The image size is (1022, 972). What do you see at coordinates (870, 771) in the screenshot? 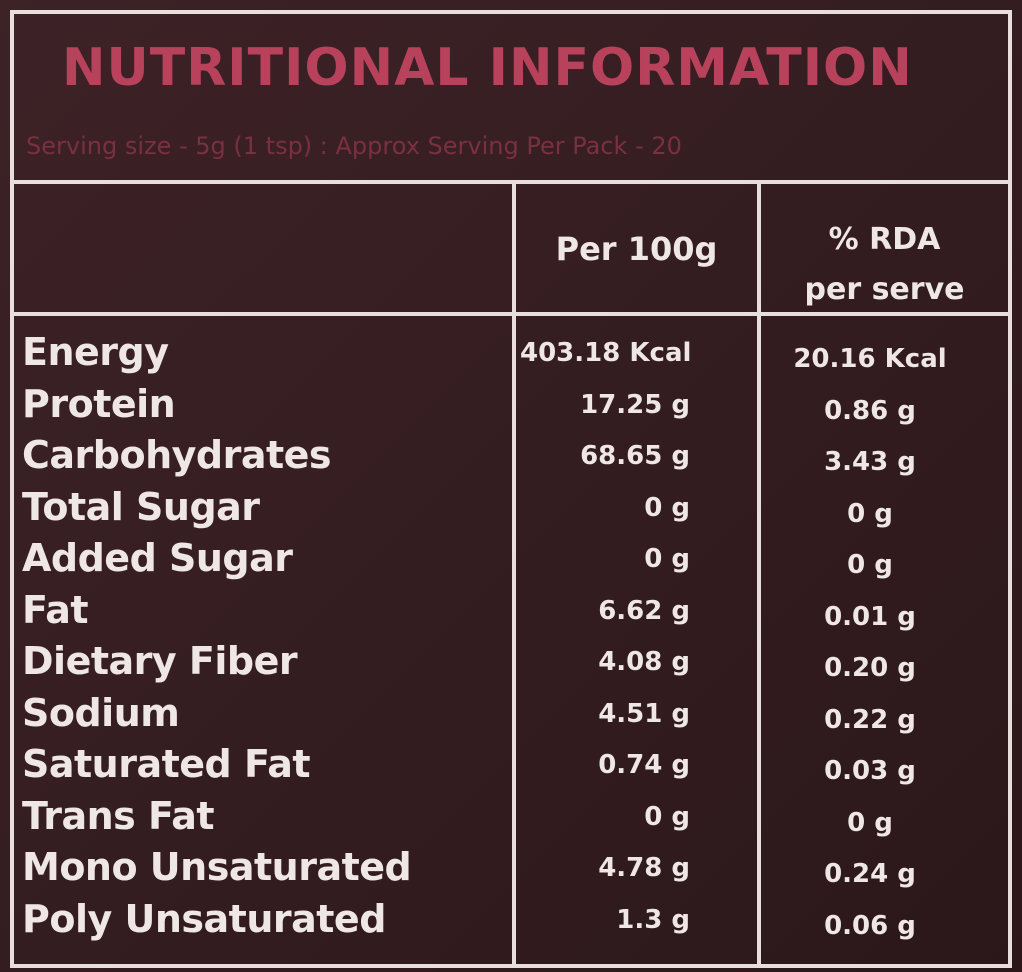
I see `rda-value: 0.03 g` at bounding box center [870, 771].